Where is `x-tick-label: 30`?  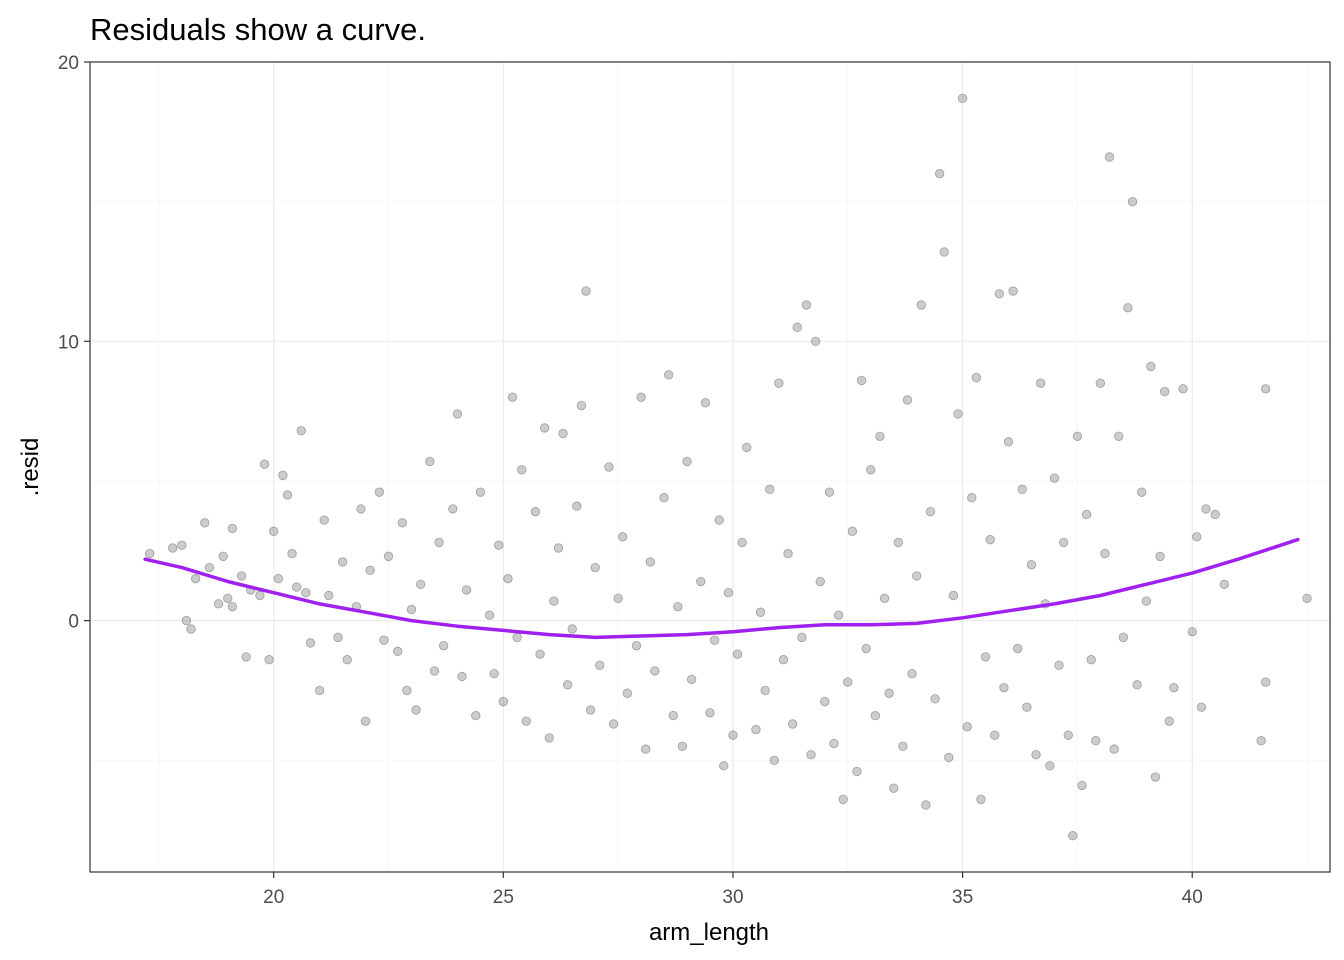
x-tick-label: 30 is located at coordinates (732, 897).